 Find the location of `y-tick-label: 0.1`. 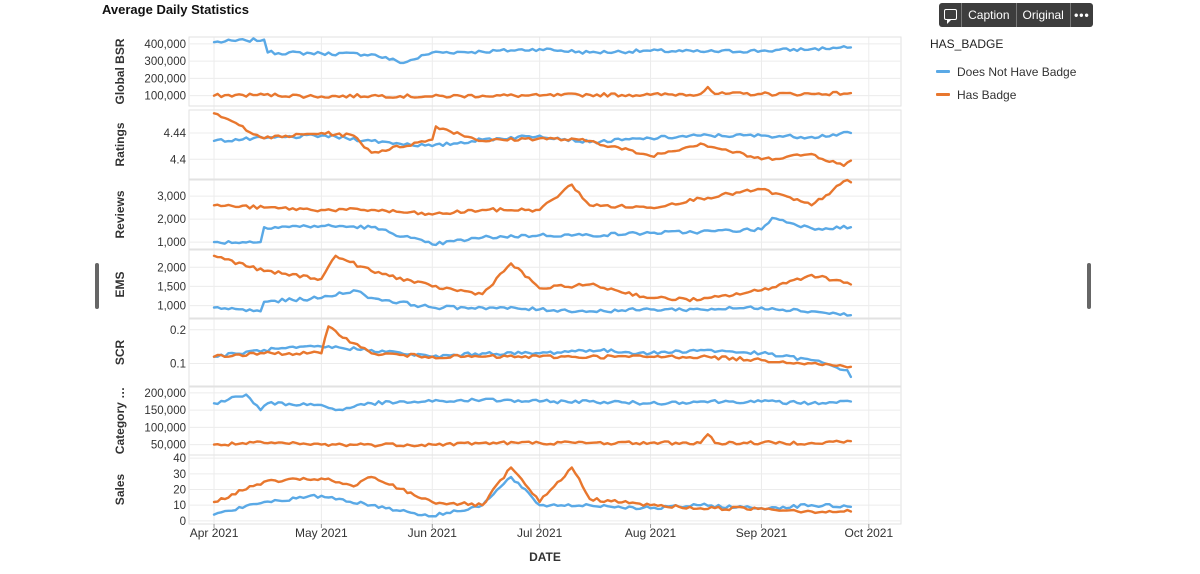

y-tick-label: 0.1 is located at coordinates (178, 364).